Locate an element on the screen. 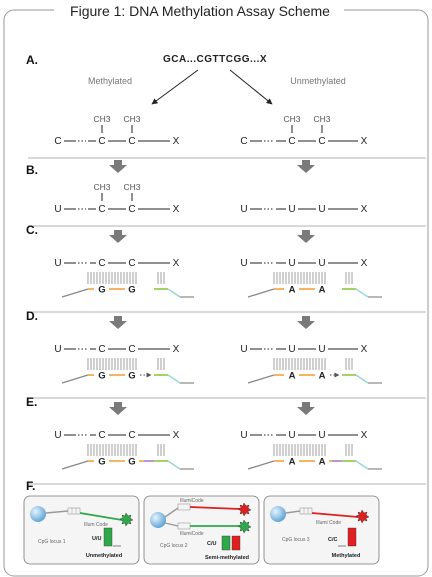 The width and height of the screenshot is (432, 577). ratio-label: C/C is located at coordinates (333, 540).